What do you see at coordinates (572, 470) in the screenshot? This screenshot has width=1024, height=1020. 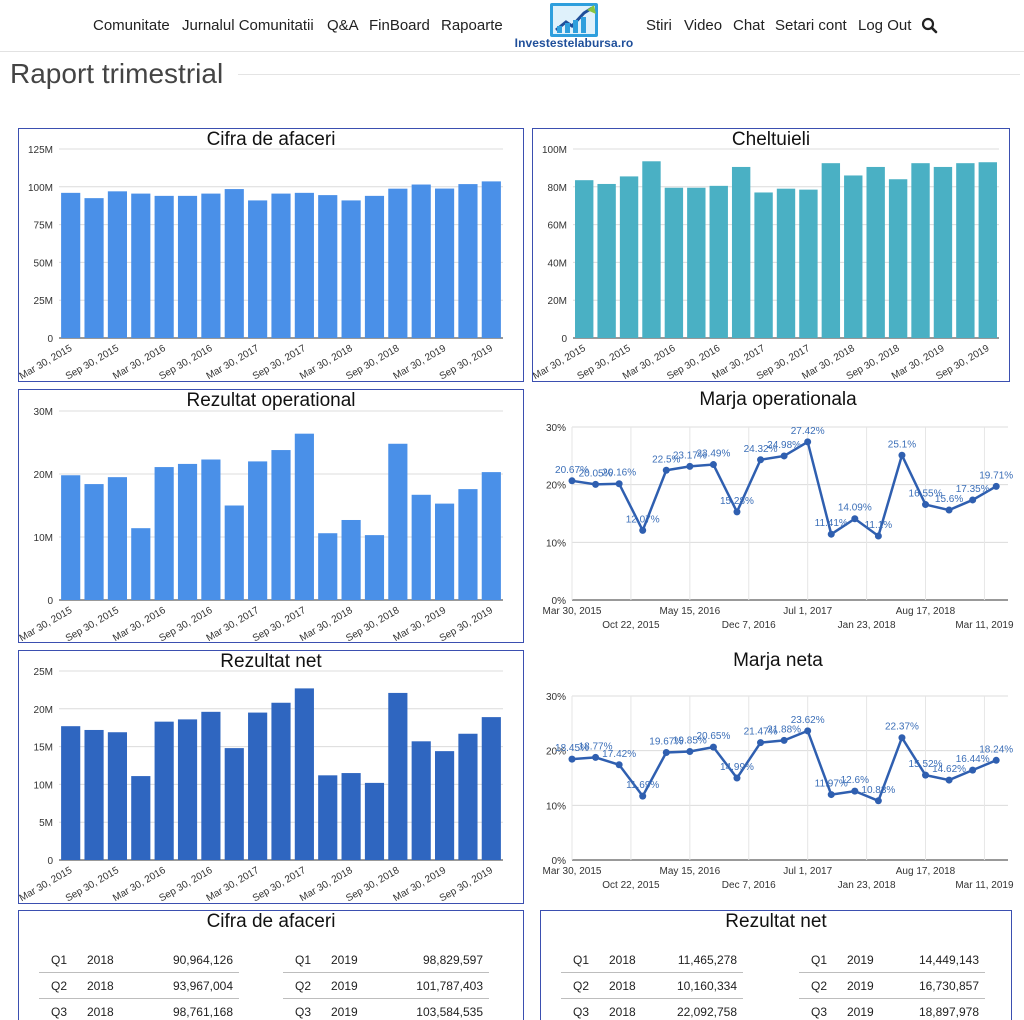 I see `data-label: 20.67%` at bounding box center [572, 470].